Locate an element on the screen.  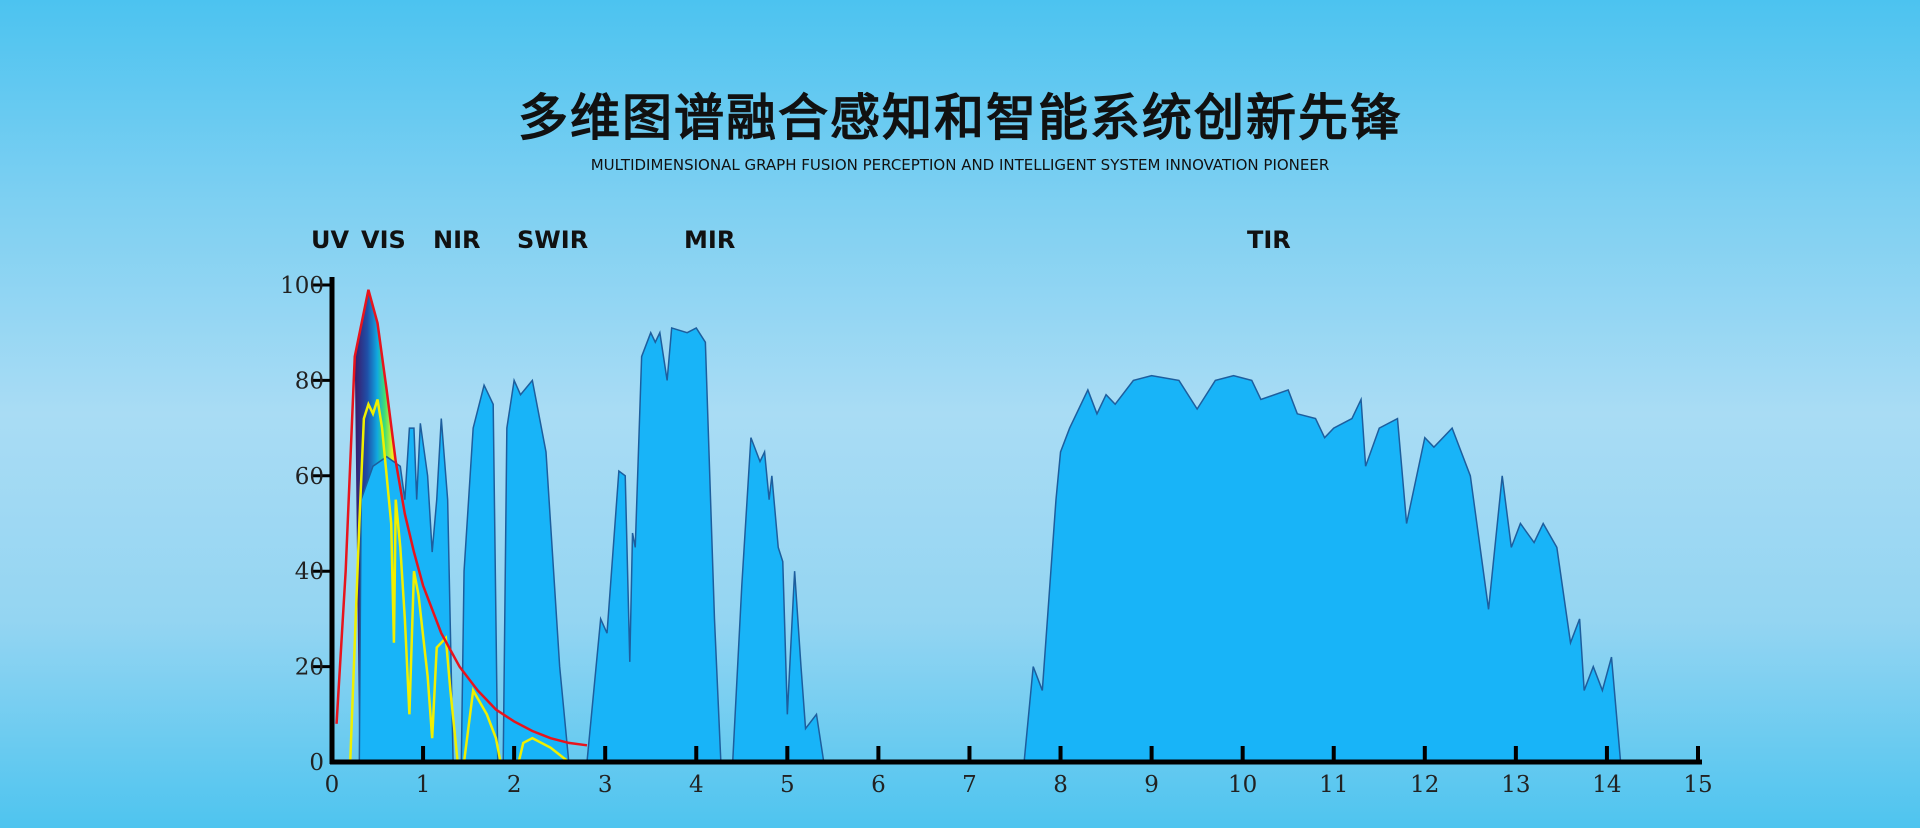
y-tick-label: 80 is located at coordinates (309, 381).